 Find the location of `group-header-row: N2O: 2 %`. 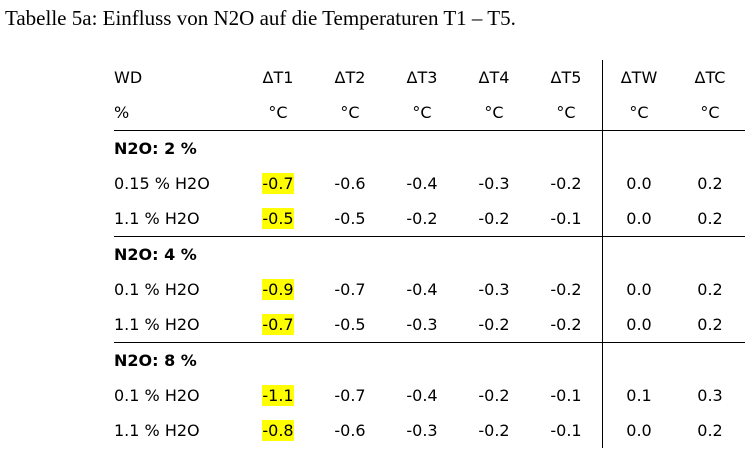

group-header-row: N2O: 2 % is located at coordinates (429, 148).